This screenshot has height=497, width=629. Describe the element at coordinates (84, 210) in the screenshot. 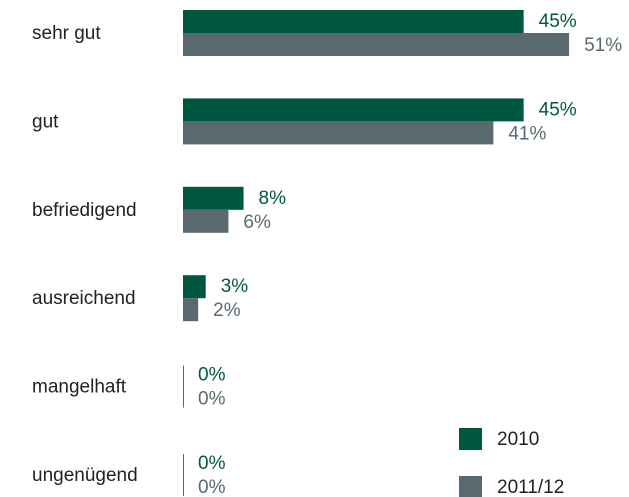

I see `category-label: befriedigend` at that location.